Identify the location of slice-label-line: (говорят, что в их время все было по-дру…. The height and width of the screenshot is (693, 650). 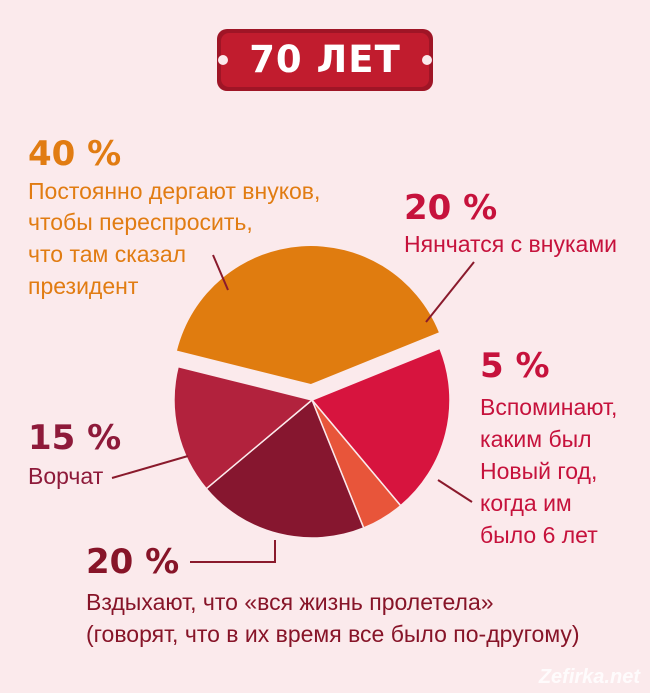
(333, 634).